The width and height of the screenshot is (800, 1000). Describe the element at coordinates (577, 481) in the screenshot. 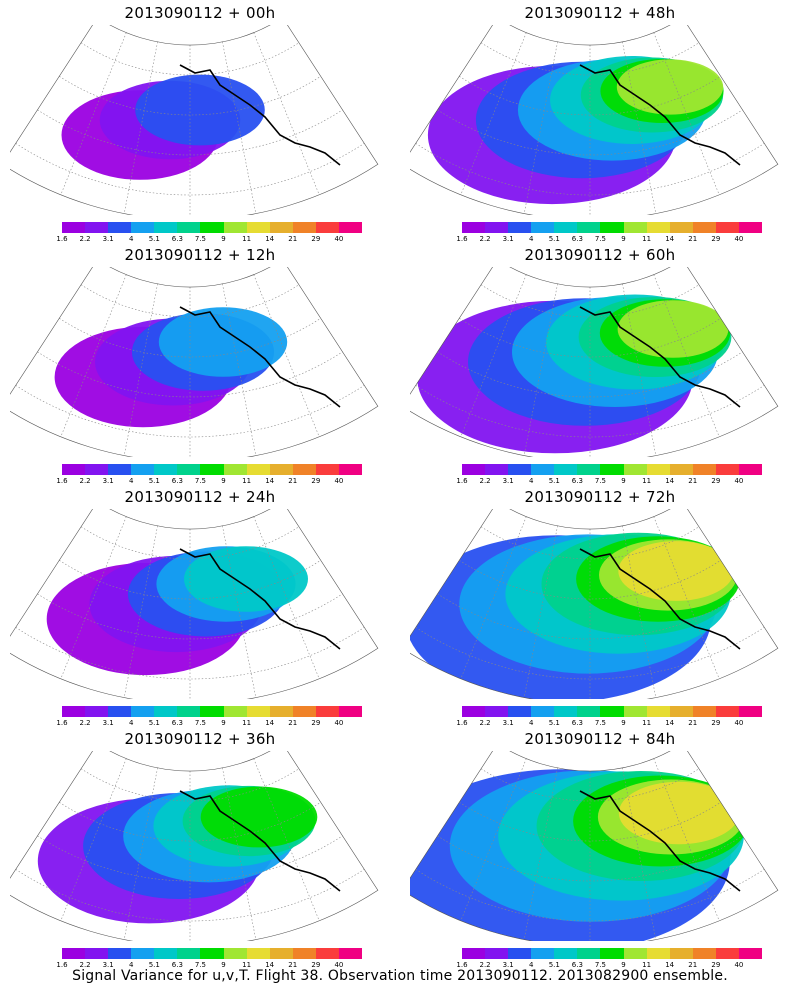

I see `colorbar-label: 6.3` at that location.